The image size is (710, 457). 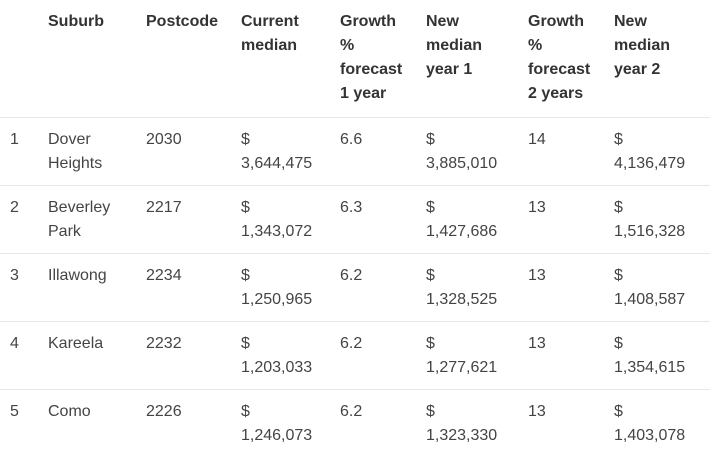 I want to click on cell-postcode: 2226, so click(x=185, y=423).